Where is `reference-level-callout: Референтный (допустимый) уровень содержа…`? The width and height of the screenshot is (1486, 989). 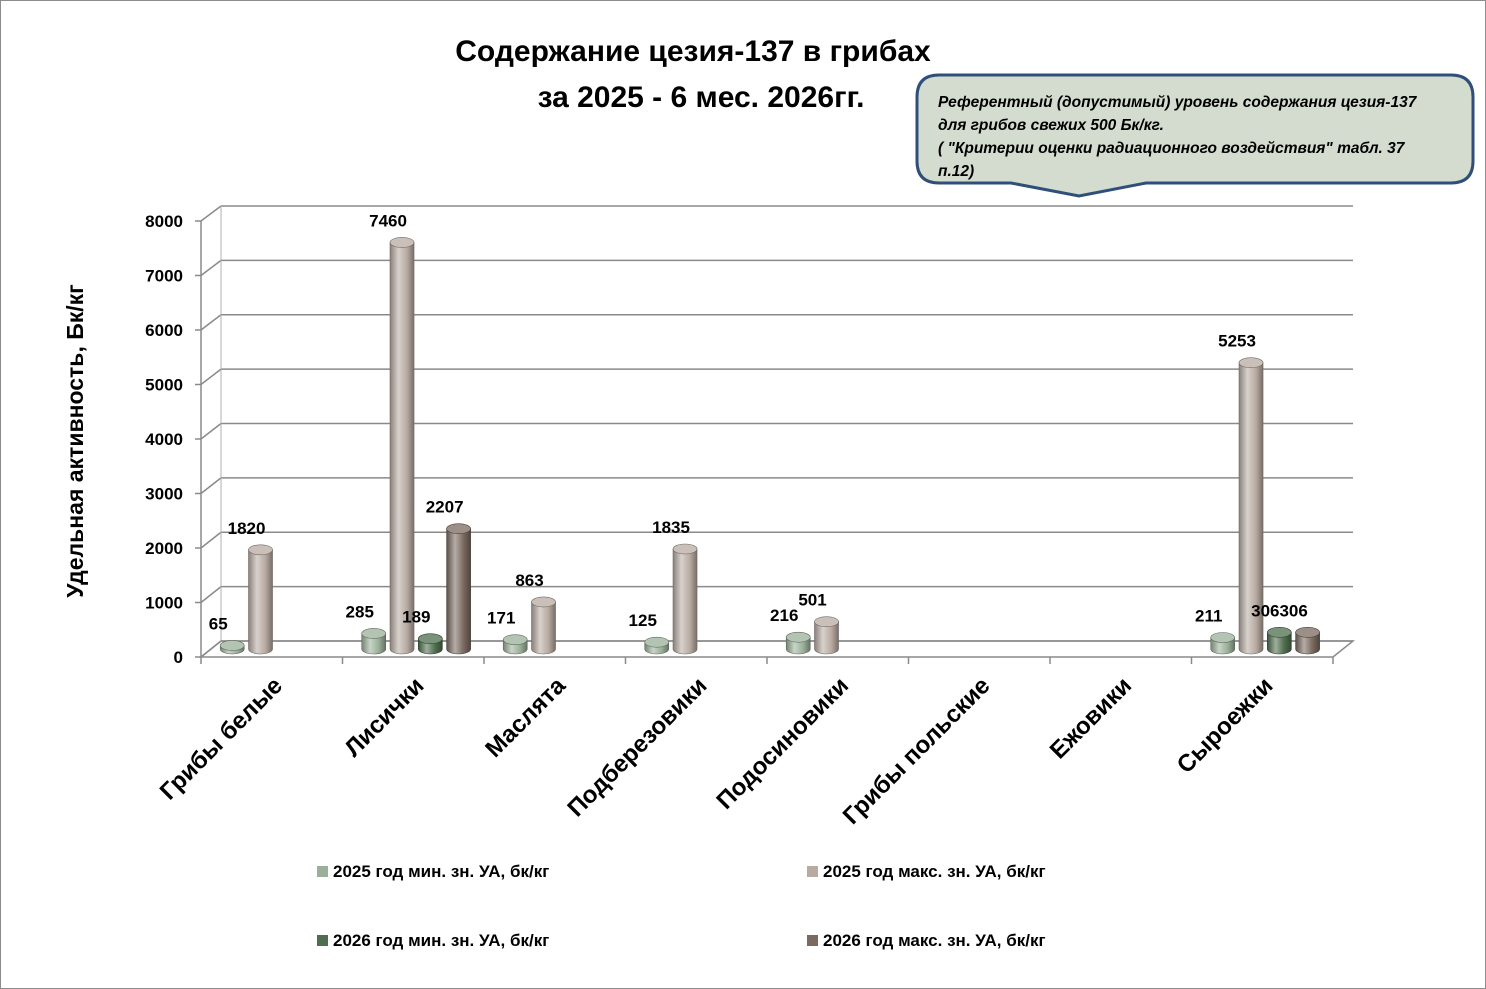
reference-level-callout: Референтный (допустимый) уровень содержа… is located at coordinates (1195, 135).